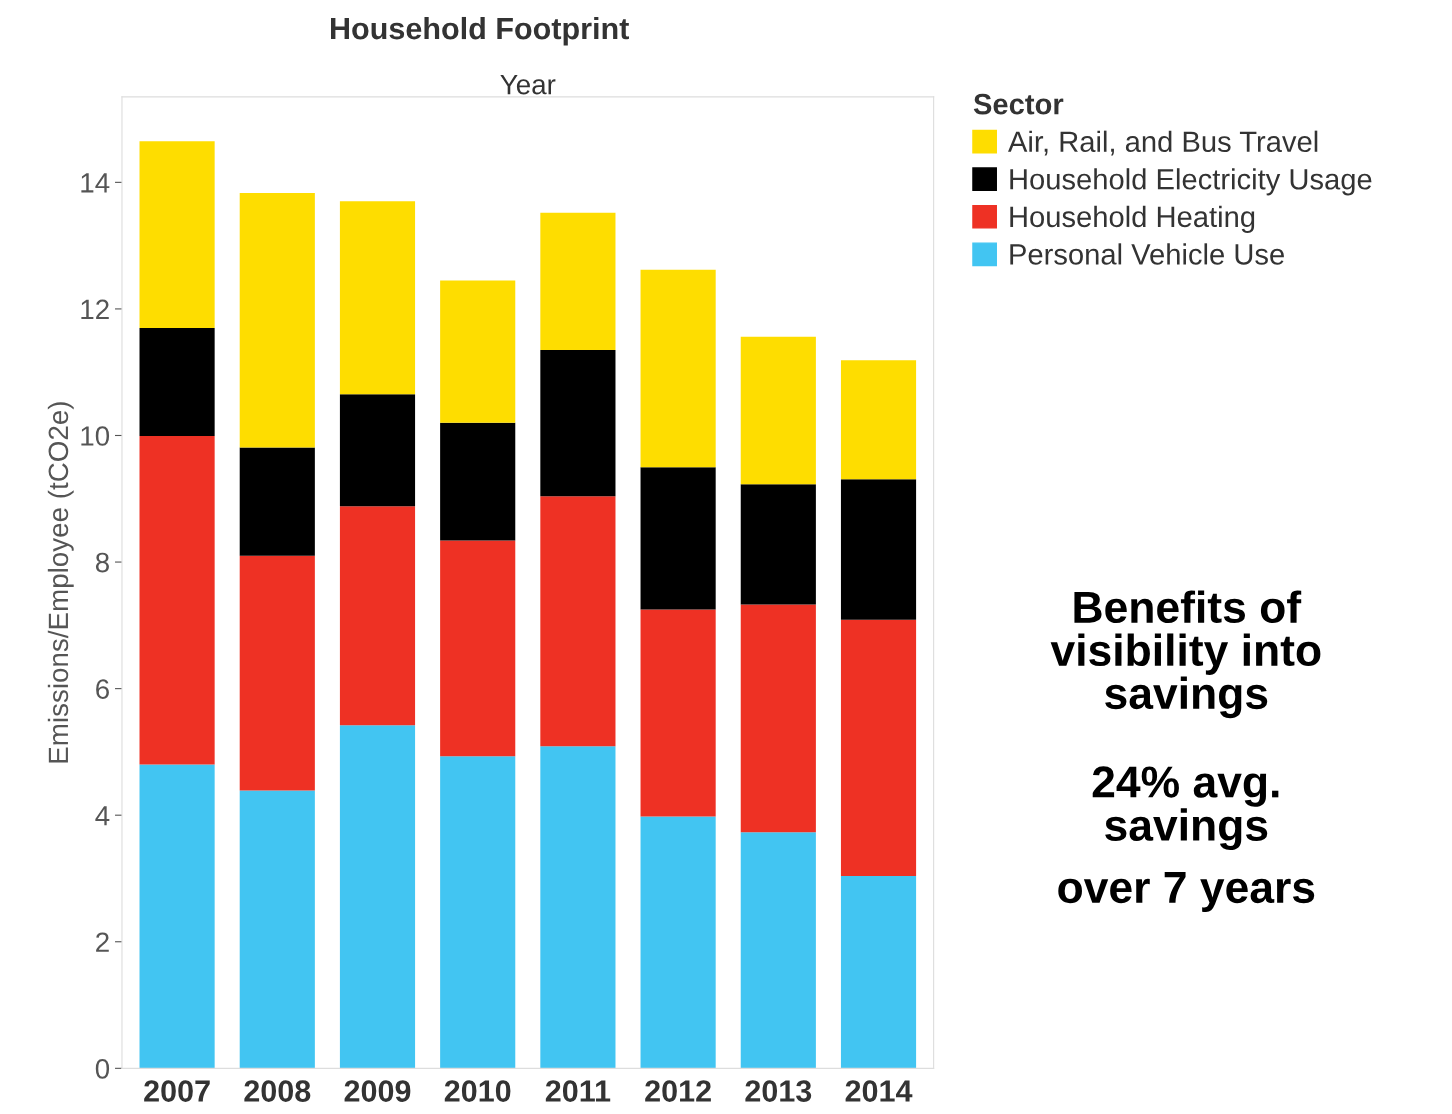  What do you see at coordinates (377, 1091) in the screenshot?
I see `x-tick-label: 2009` at bounding box center [377, 1091].